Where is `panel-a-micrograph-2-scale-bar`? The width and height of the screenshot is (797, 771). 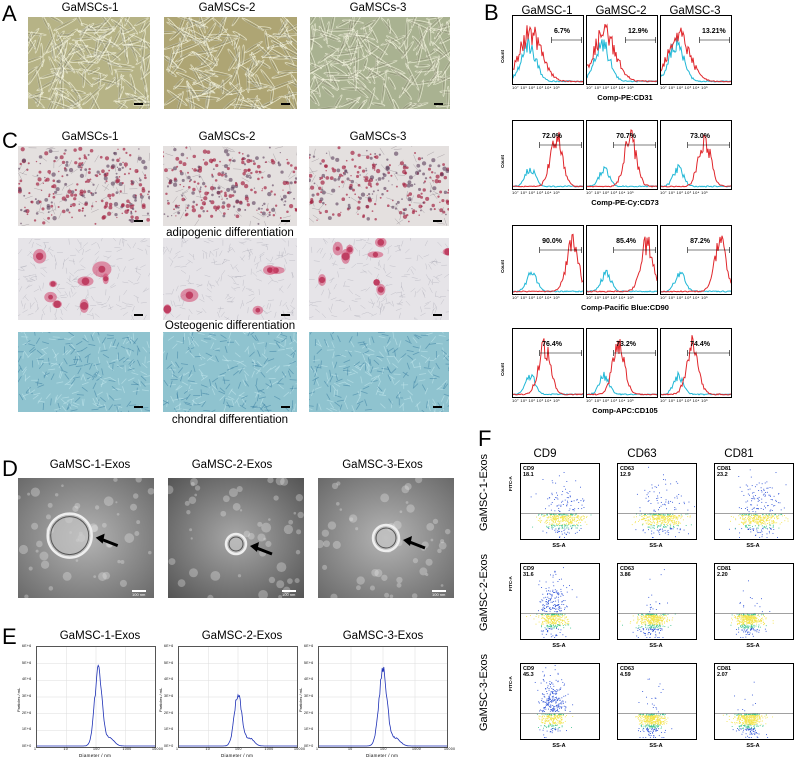
panel-a-micrograph-2-scale-bar is located at coordinates (285, 104).